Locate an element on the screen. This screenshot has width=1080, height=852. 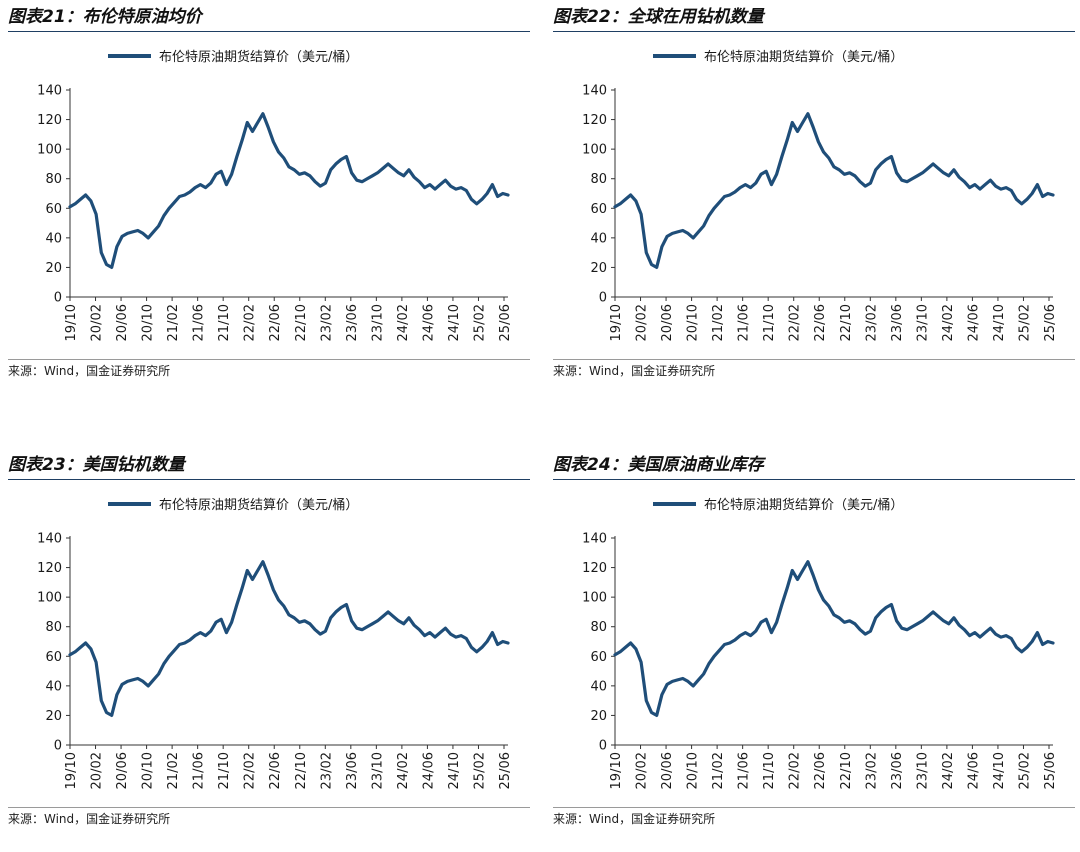
x-tick-label: 23/10 is located at coordinates (922, 770).